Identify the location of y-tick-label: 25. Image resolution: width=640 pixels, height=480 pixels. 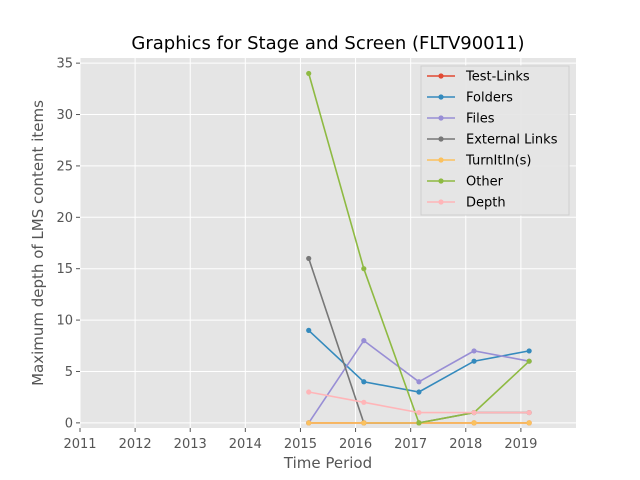
(64, 166).